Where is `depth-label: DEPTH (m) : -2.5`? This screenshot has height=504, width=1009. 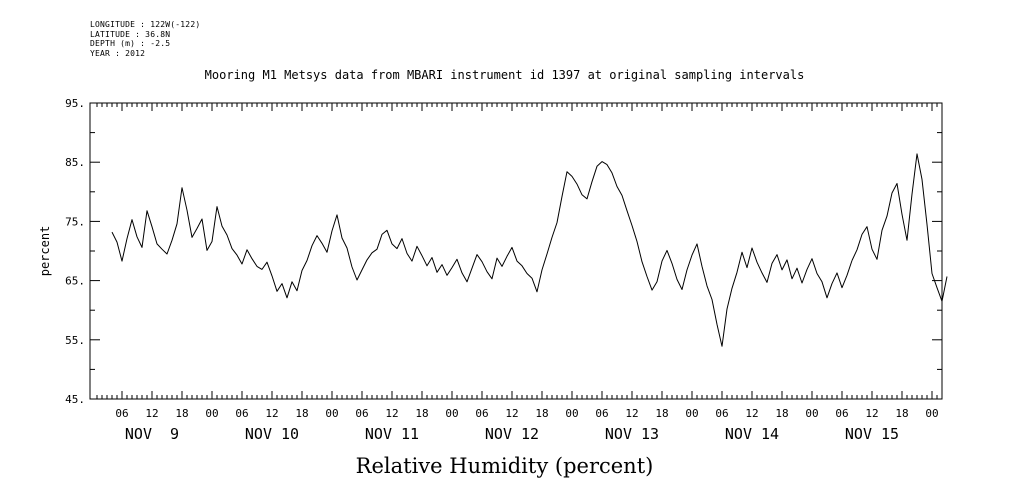
depth-label: DEPTH (m) : -2.5 is located at coordinates (130, 43).